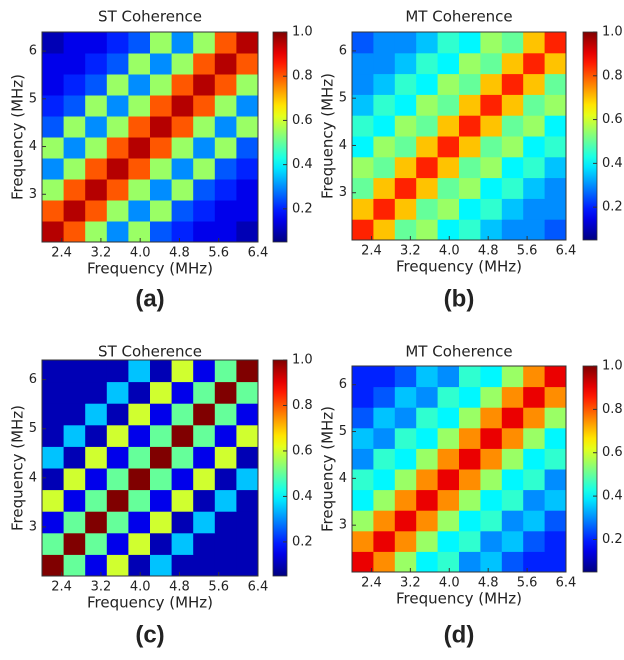 This screenshot has width=624, height=660. What do you see at coordinates (458, 352) in the screenshot?
I see `chart-title: MT Coherence` at bounding box center [458, 352].